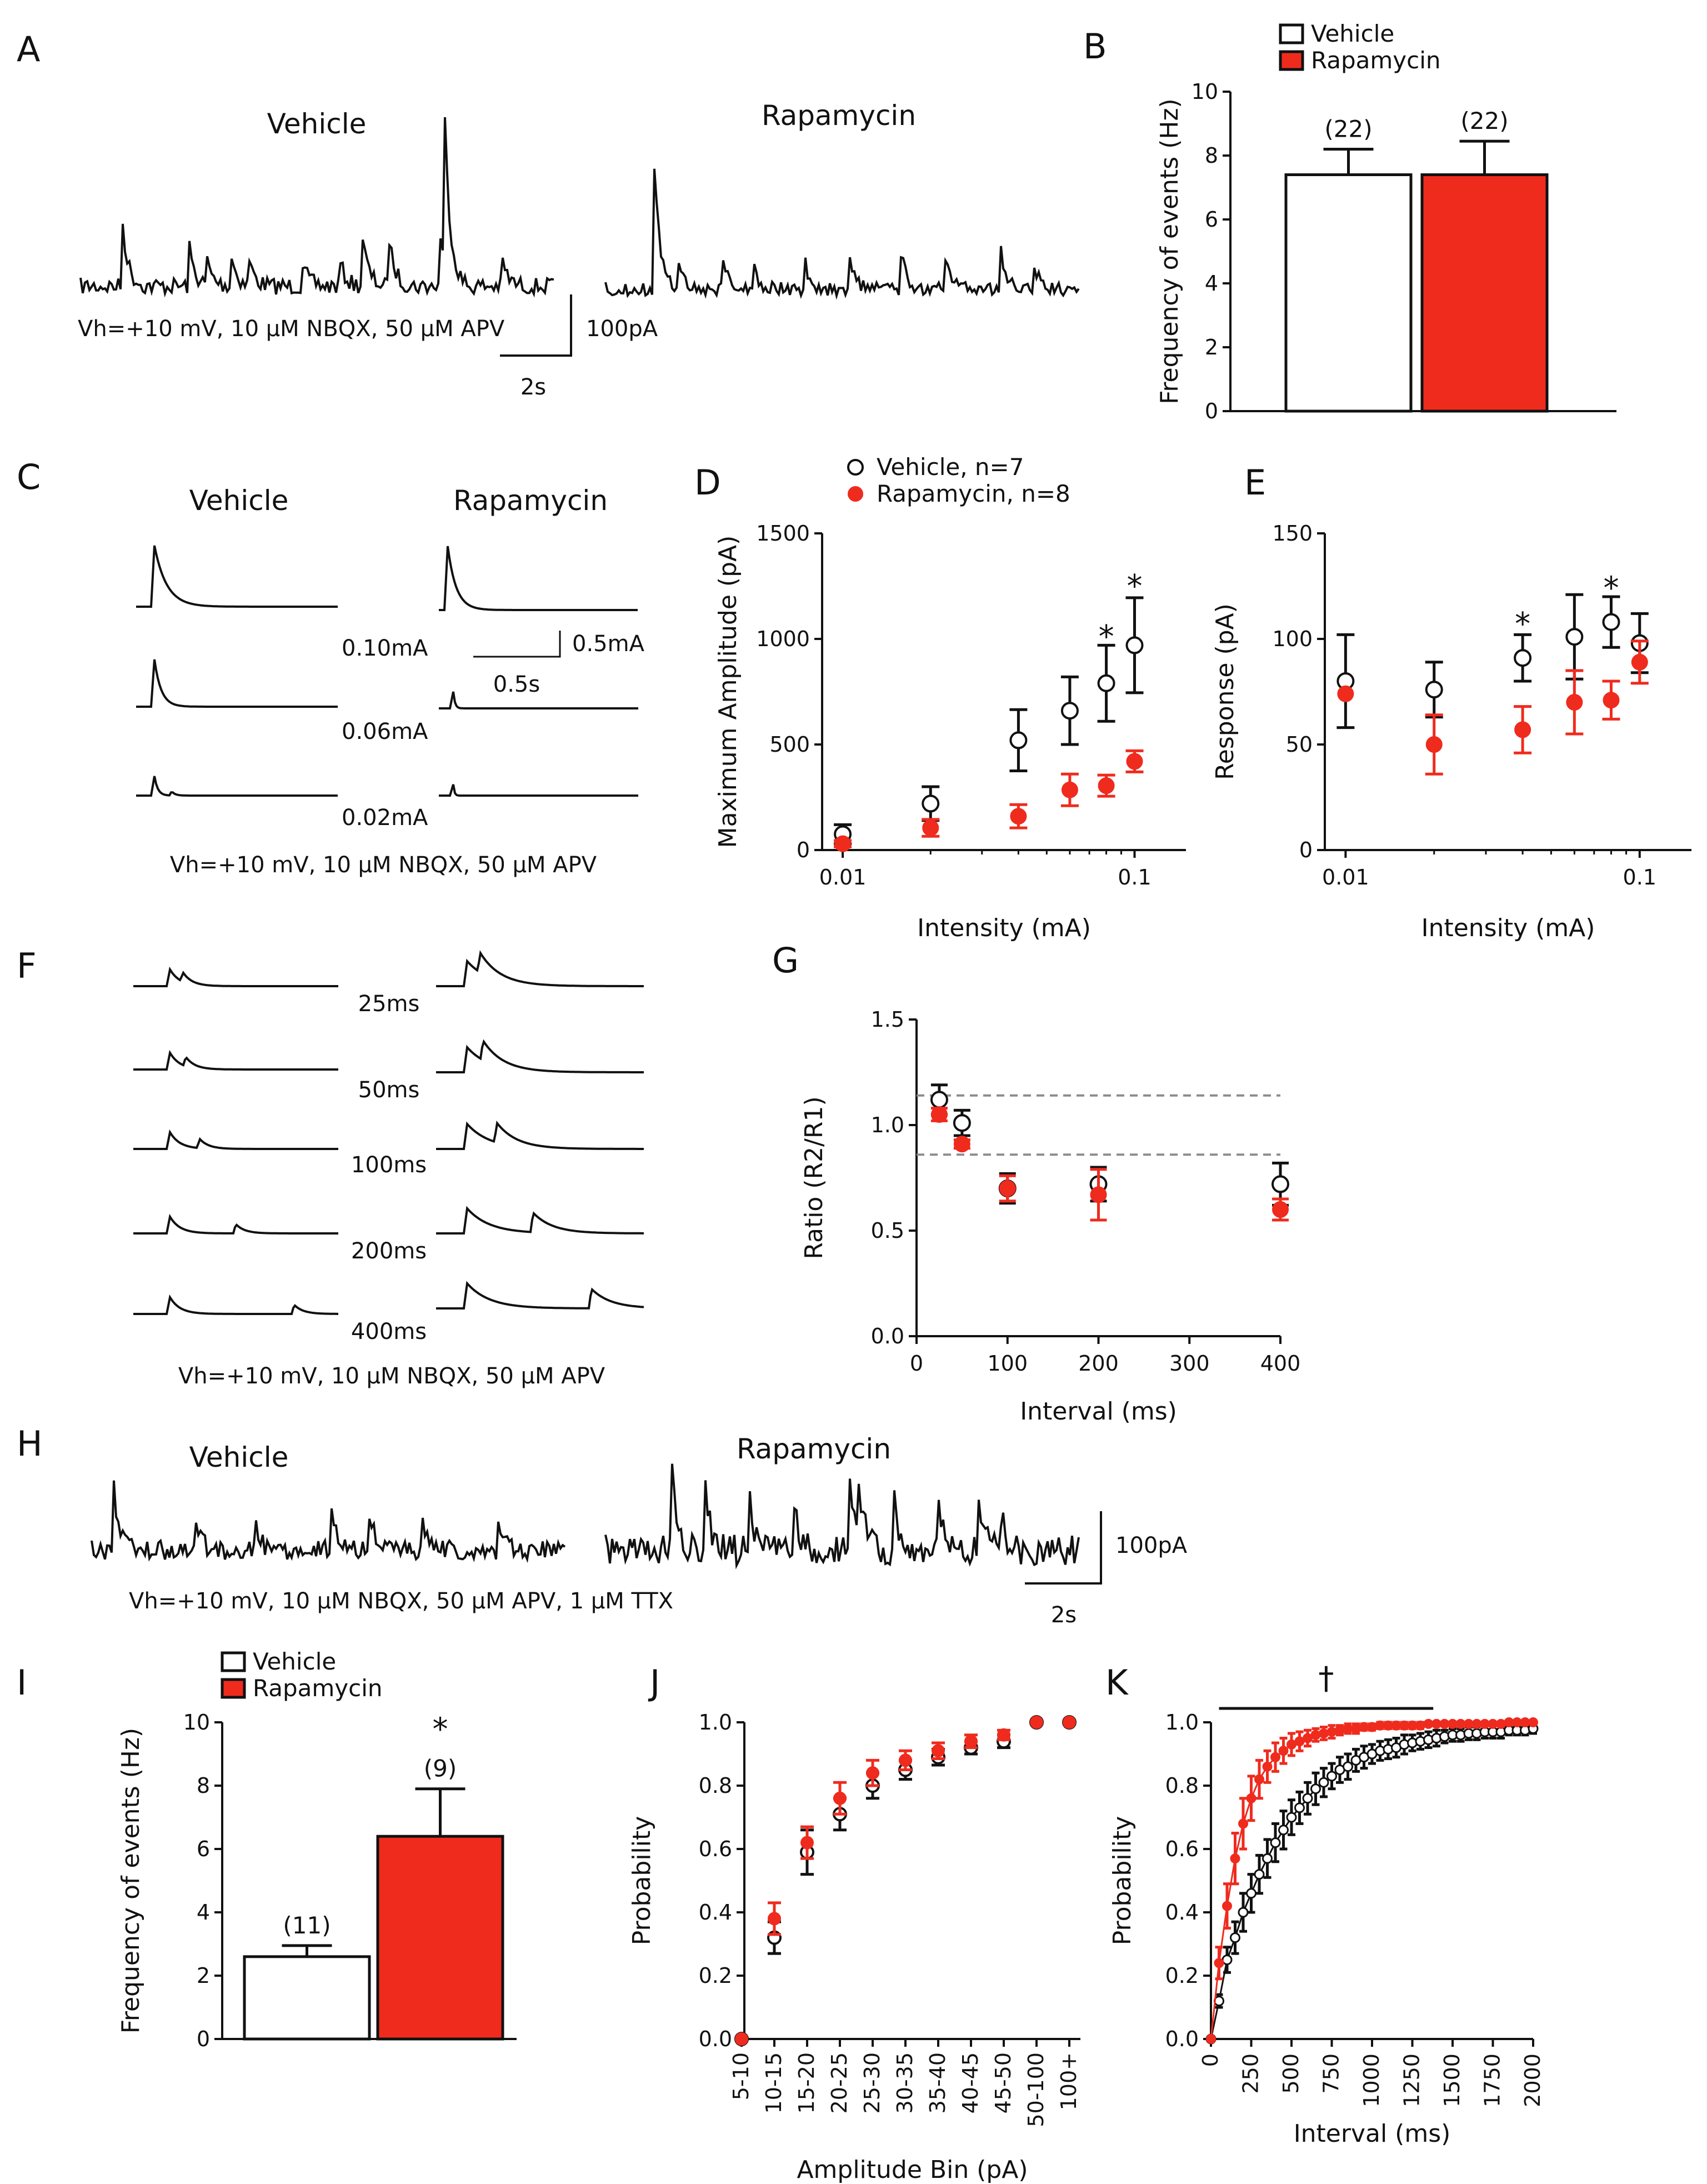  What do you see at coordinates (22, 1683) in the screenshot?
I see `panel-label-i: I` at bounding box center [22, 1683].